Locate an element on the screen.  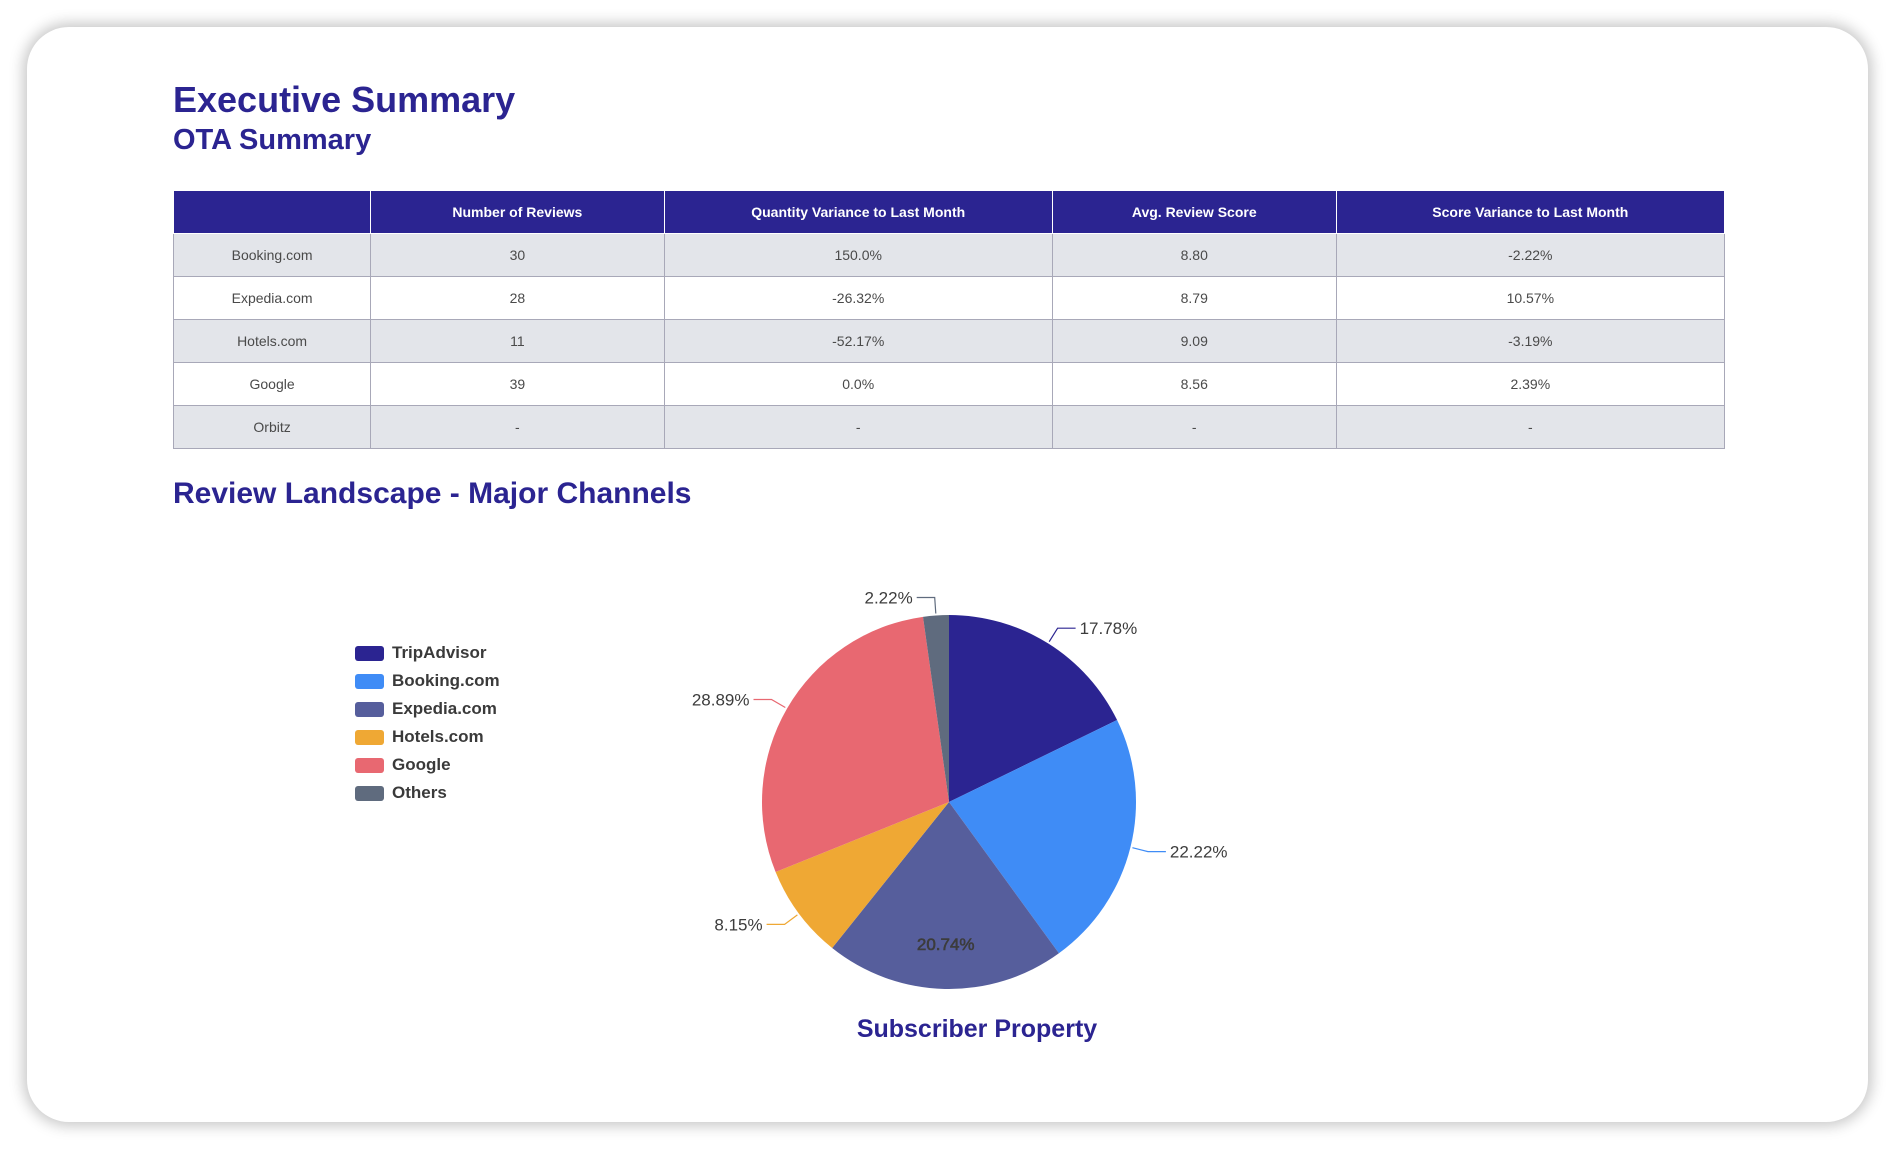
legend-item-others: Others is located at coordinates (427, 793).